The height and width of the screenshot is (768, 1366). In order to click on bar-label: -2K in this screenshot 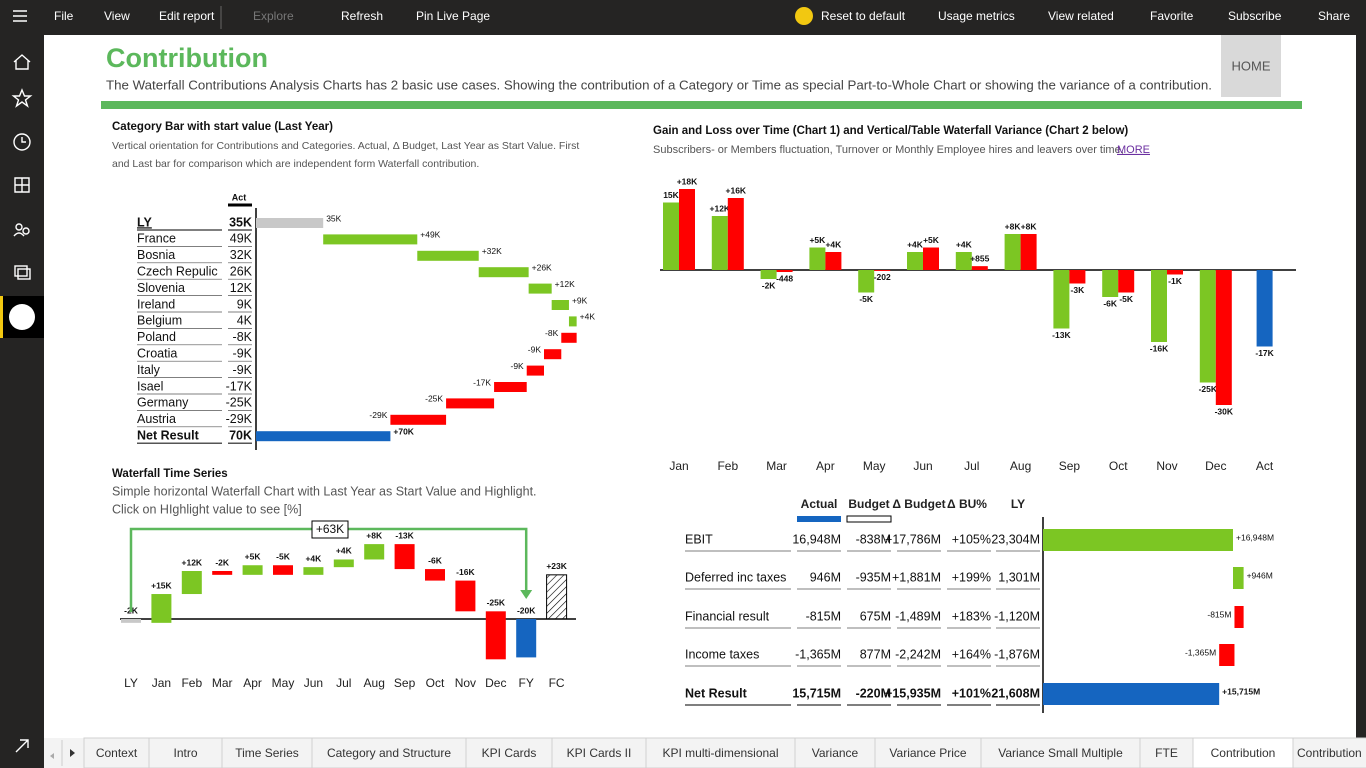, I will do `click(222, 562)`.